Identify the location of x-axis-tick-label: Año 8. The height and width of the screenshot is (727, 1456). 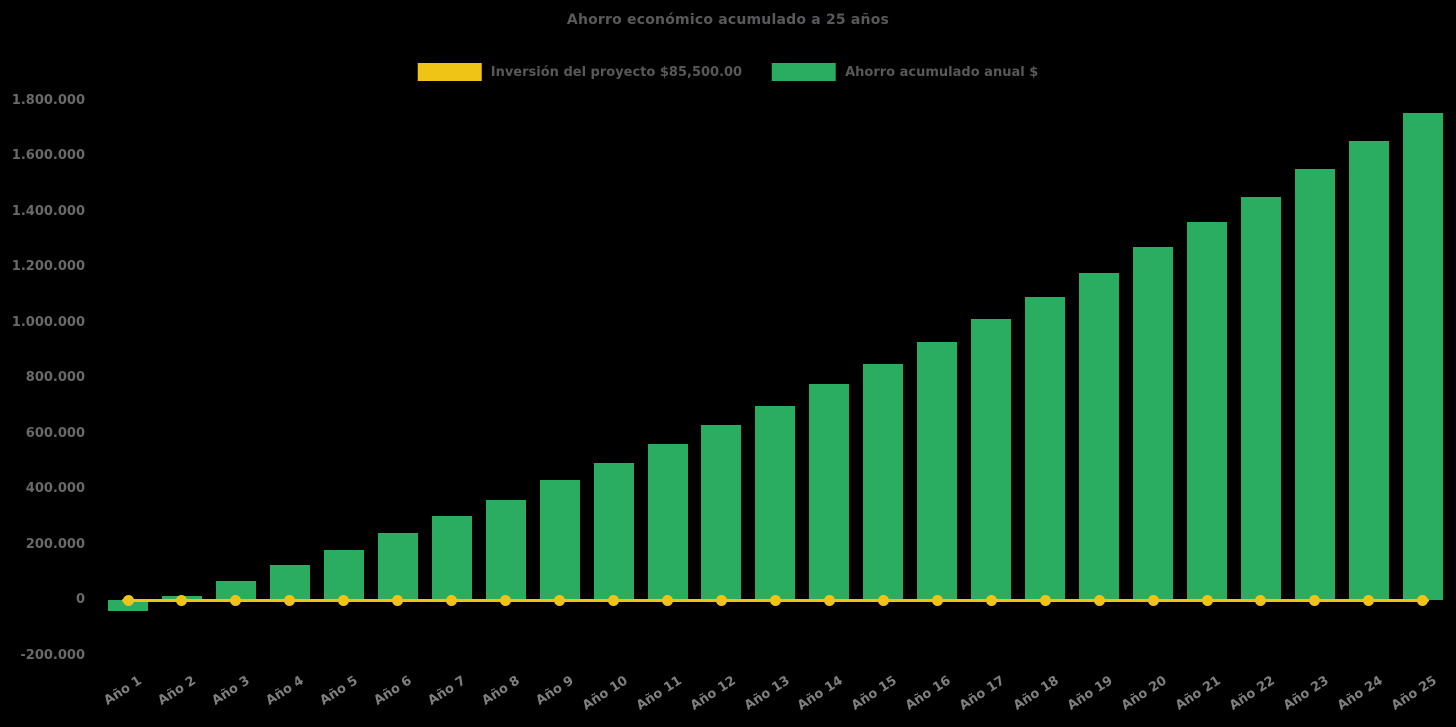
(501, 691).